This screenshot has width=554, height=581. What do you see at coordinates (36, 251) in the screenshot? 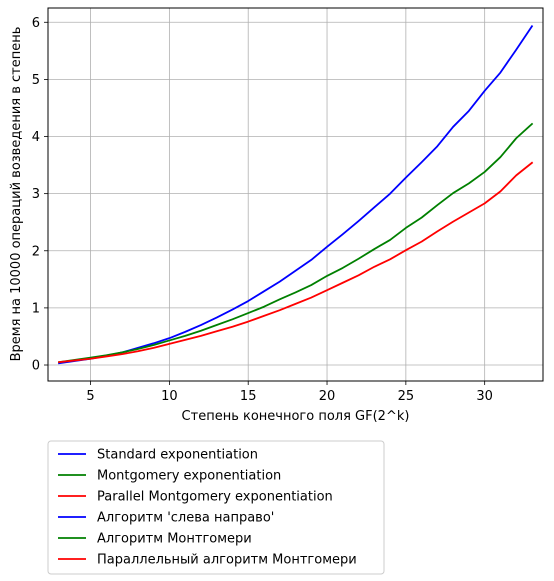
I see `y-tick-label: 2` at bounding box center [36, 251].